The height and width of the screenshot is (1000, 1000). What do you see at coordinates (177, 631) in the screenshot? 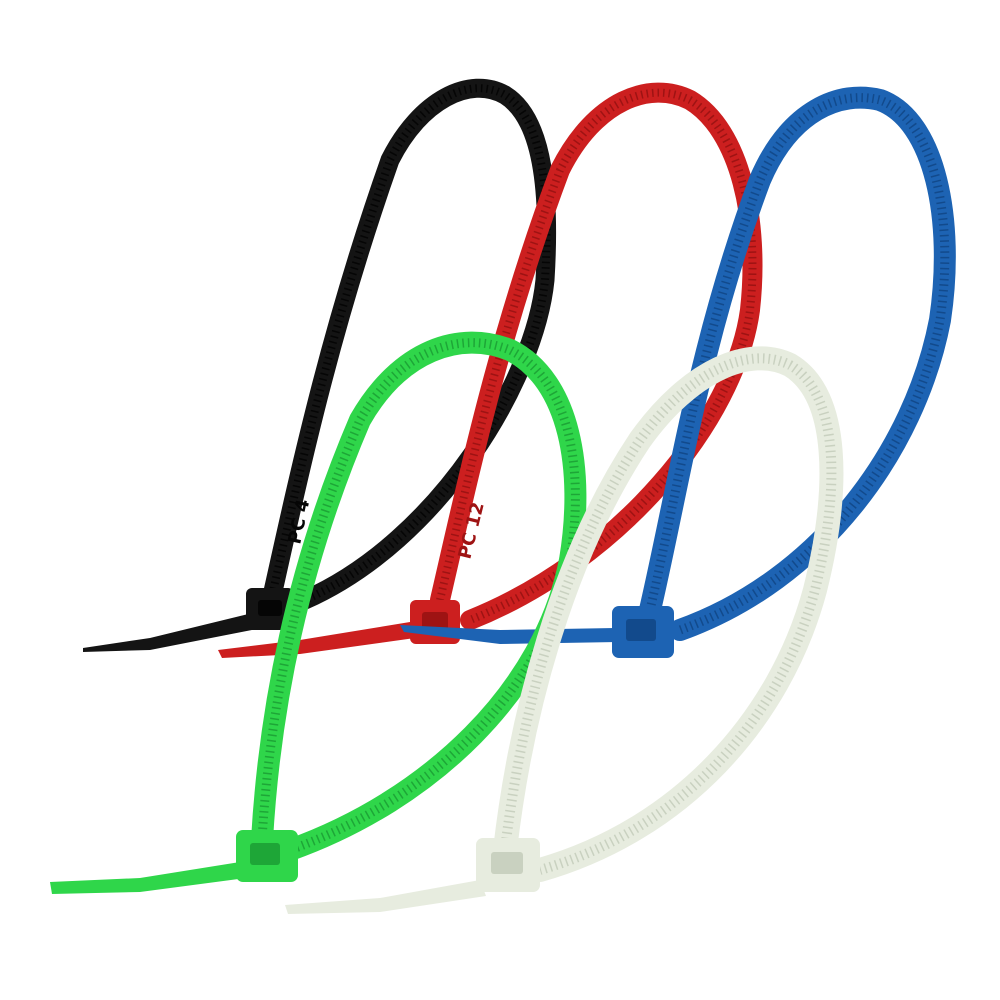
I see `black-tie-tail` at bounding box center [177, 631].